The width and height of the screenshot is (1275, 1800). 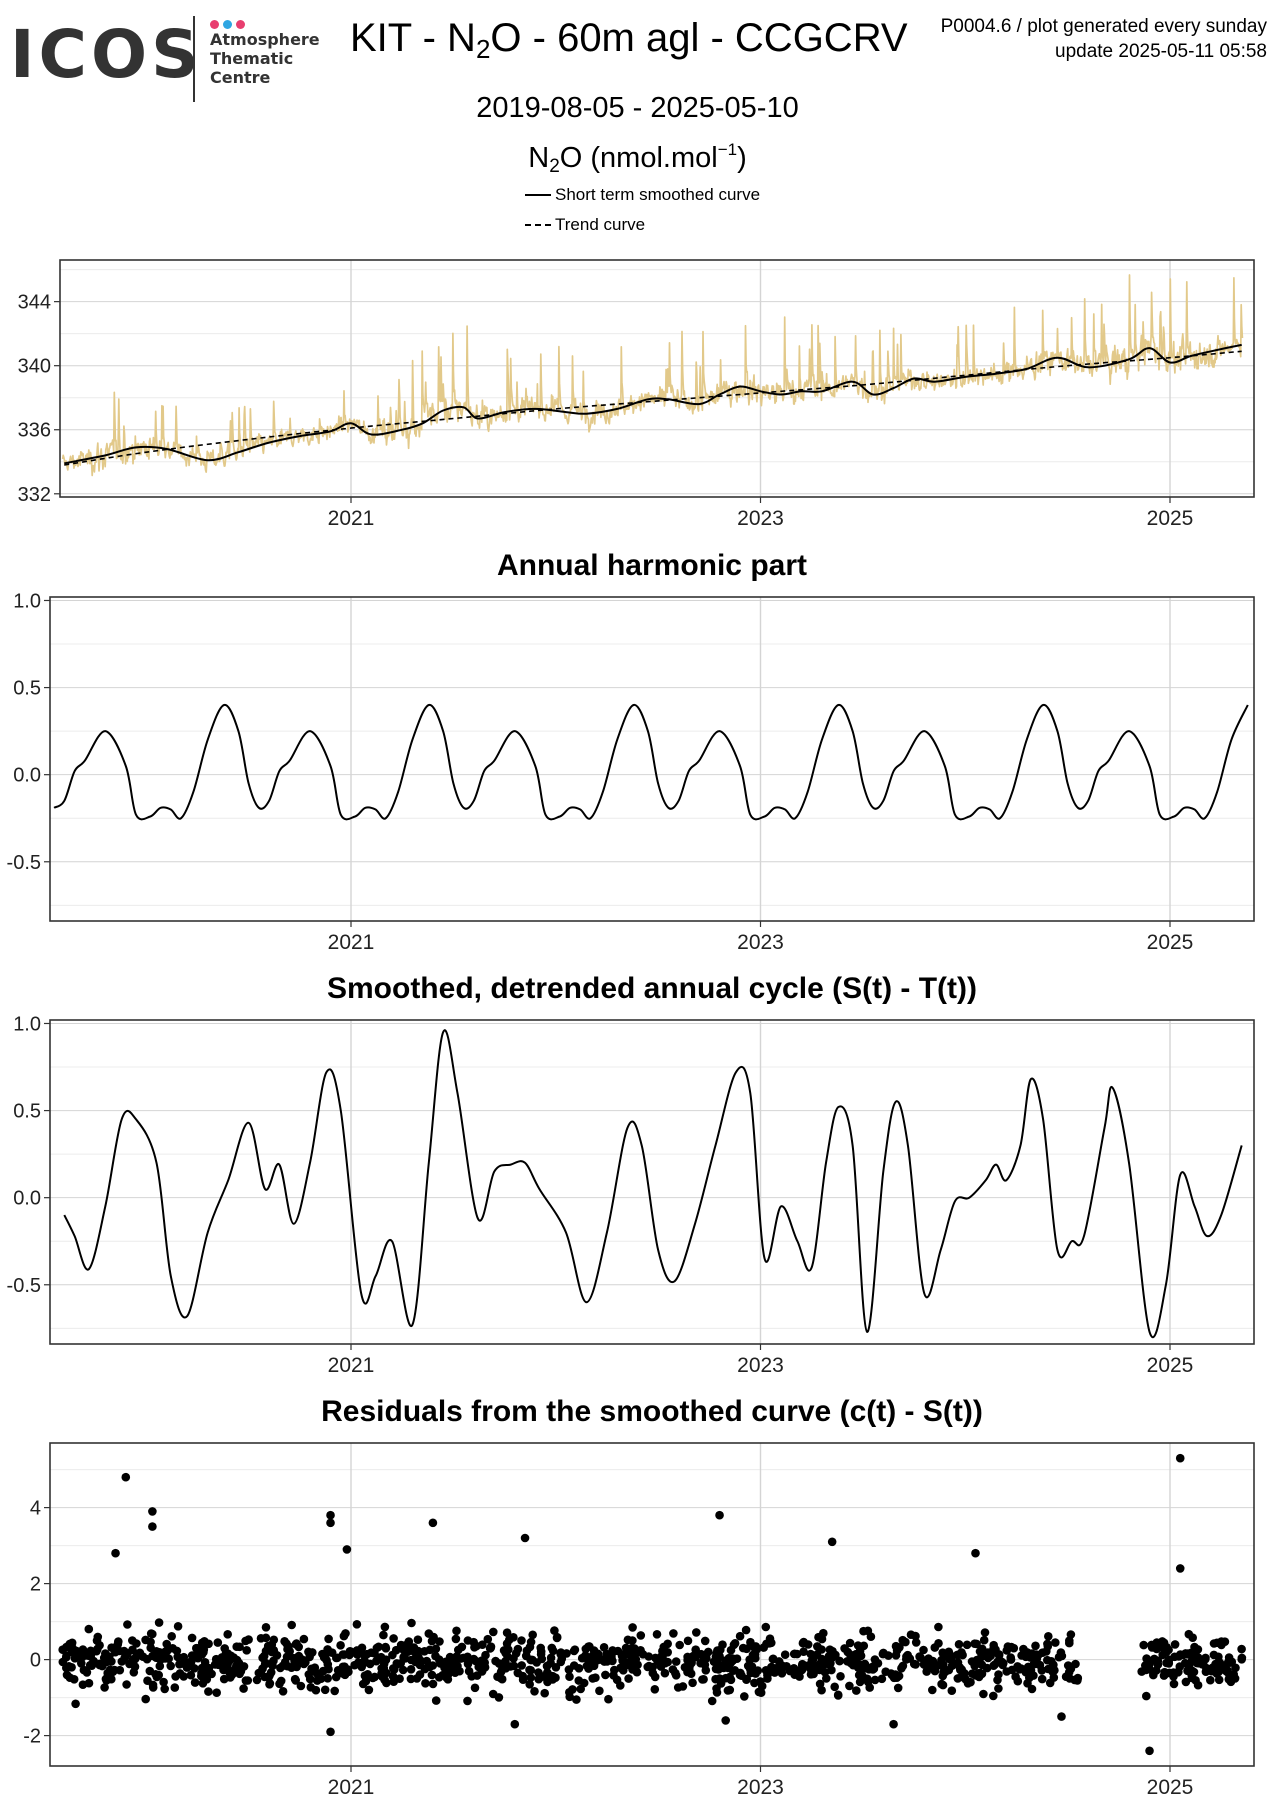 What do you see at coordinates (653, 404) in the screenshot?
I see `smoothed-curve-line` at bounding box center [653, 404].